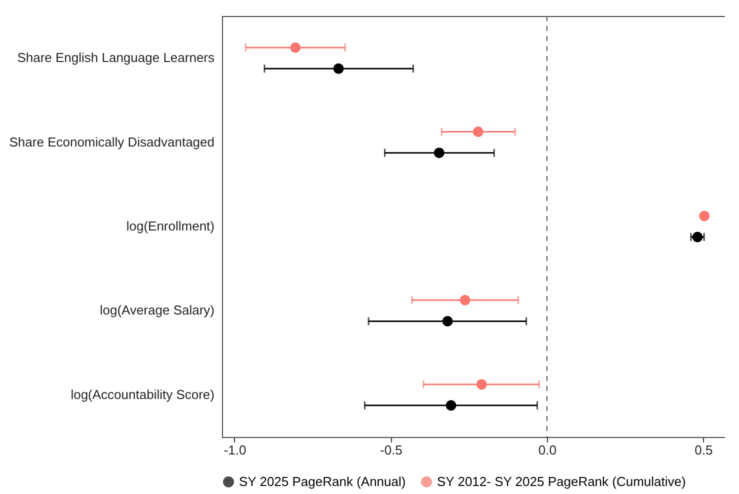 Image resolution: width=739 pixels, height=494 pixels. Describe the element at coordinates (703, 450) in the screenshot. I see `x-tick-label: 0.5` at that location.